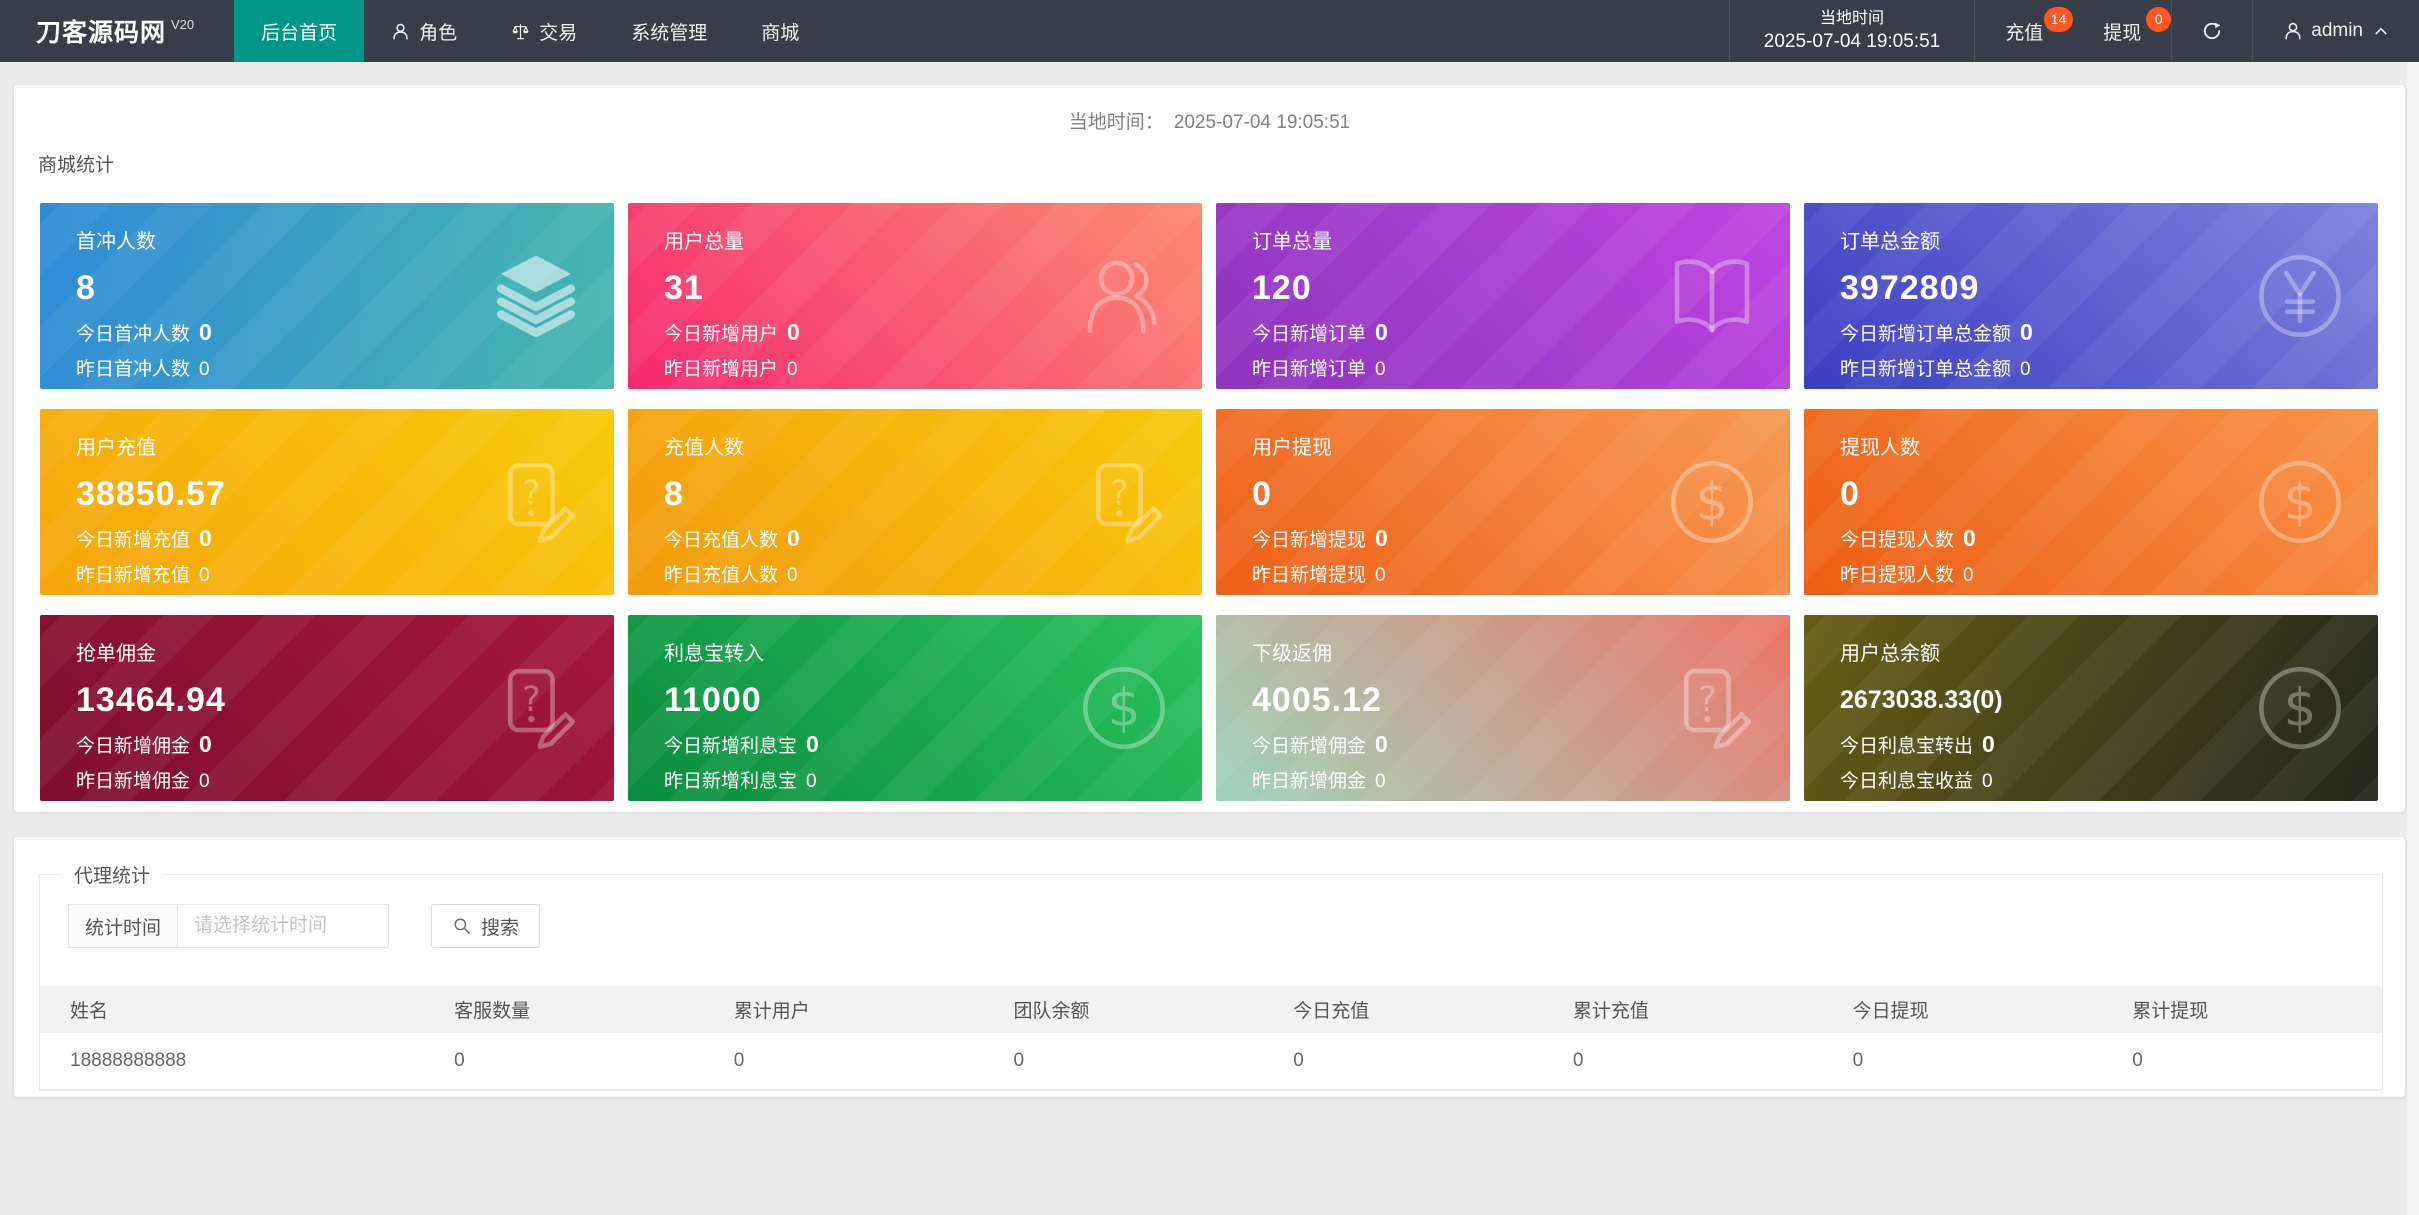 The height and width of the screenshot is (1215, 2419). Describe the element at coordinates (151, 494) in the screenshot. I see `stat-card-value: 38850.57` at that location.